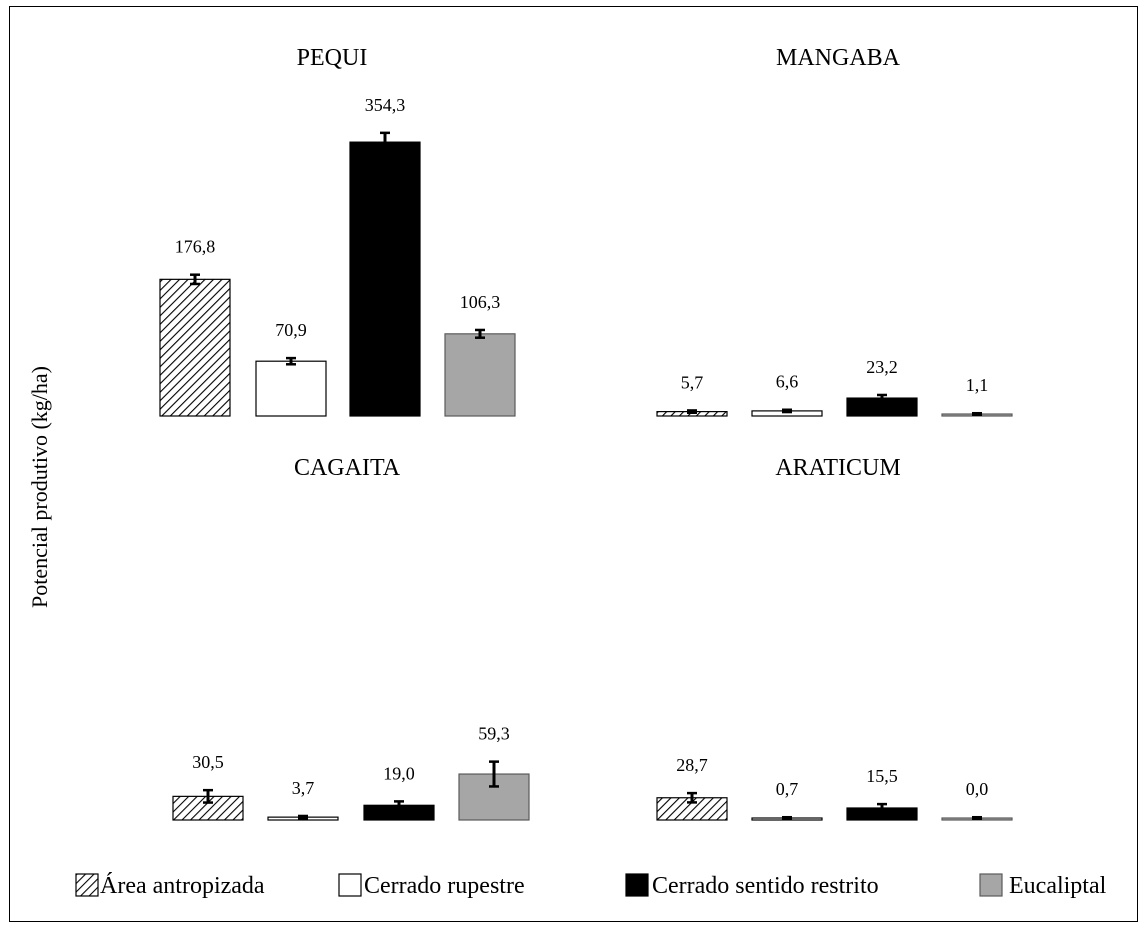 The width and height of the screenshot is (1145, 928). What do you see at coordinates (385, 105) in the screenshot?
I see `data-label: 354,3` at bounding box center [385, 105].